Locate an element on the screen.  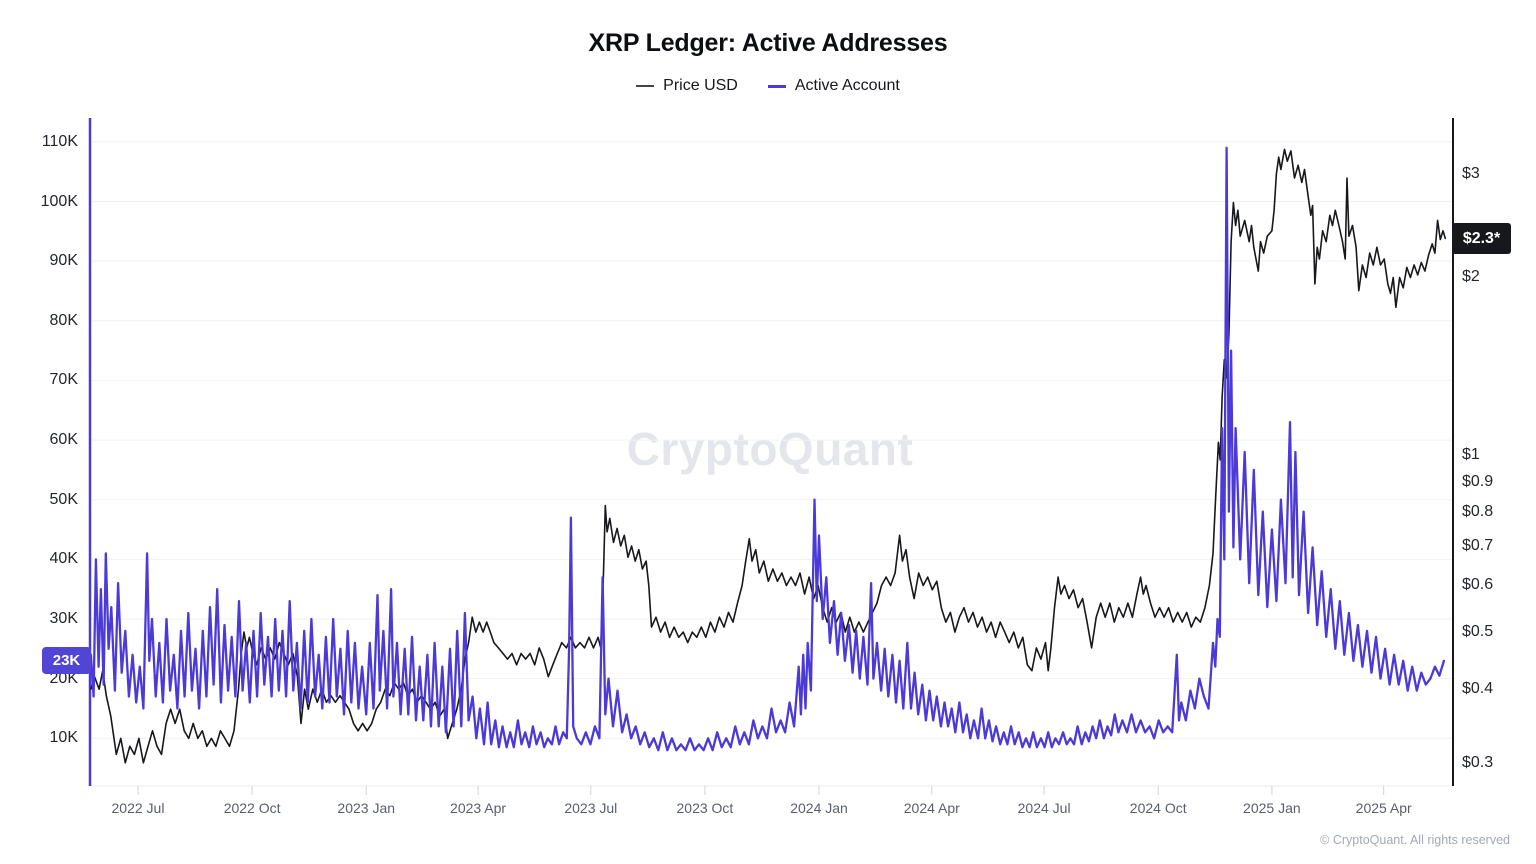
legend-item-active-account: Active Account is located at coordinates (833, 86).